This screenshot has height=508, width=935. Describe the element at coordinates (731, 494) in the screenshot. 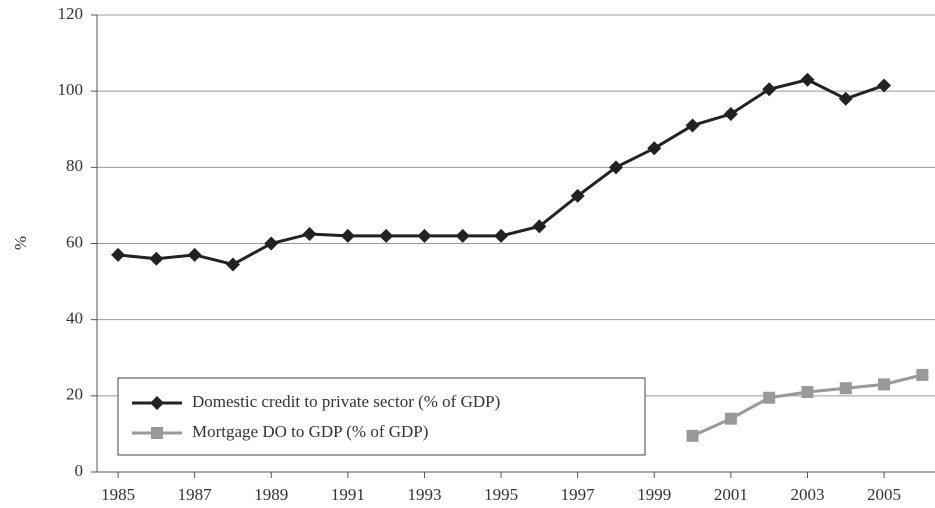

I see `x-tick-label: 2001` at that location.